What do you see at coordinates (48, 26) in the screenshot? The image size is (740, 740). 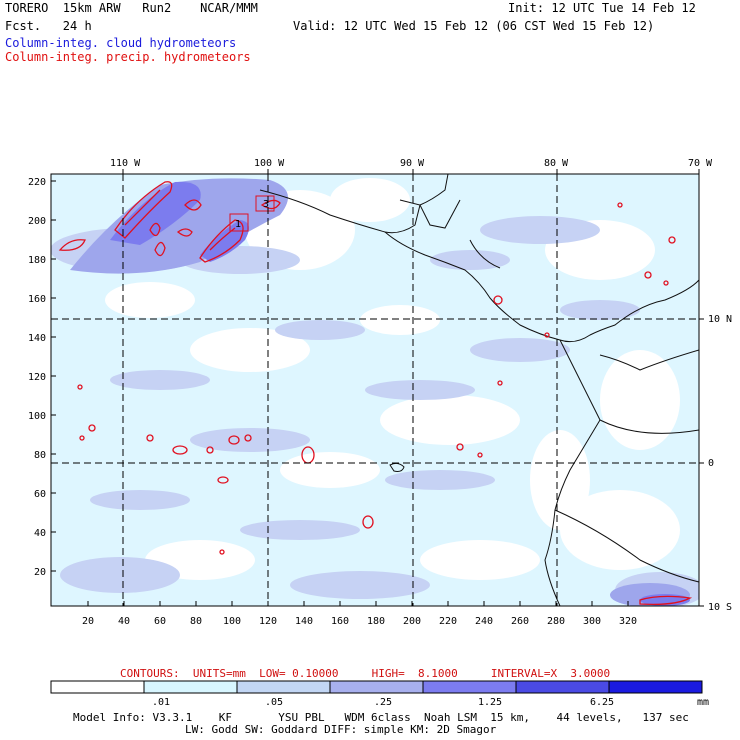 I see `forecast-hour: Fcst. 24 h` at bounding box center [48, 26].